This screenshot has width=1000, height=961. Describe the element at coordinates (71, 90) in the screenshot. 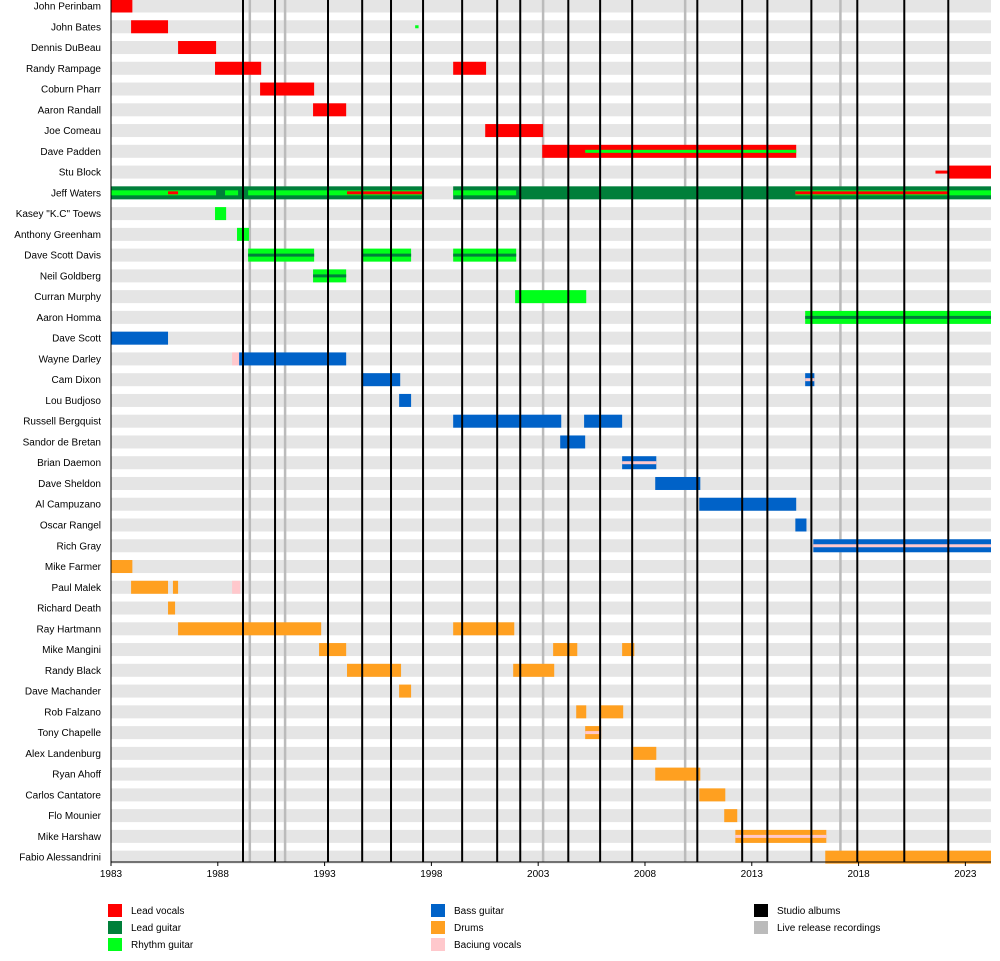

I see `member-name: Coburn Pharr` at that location.